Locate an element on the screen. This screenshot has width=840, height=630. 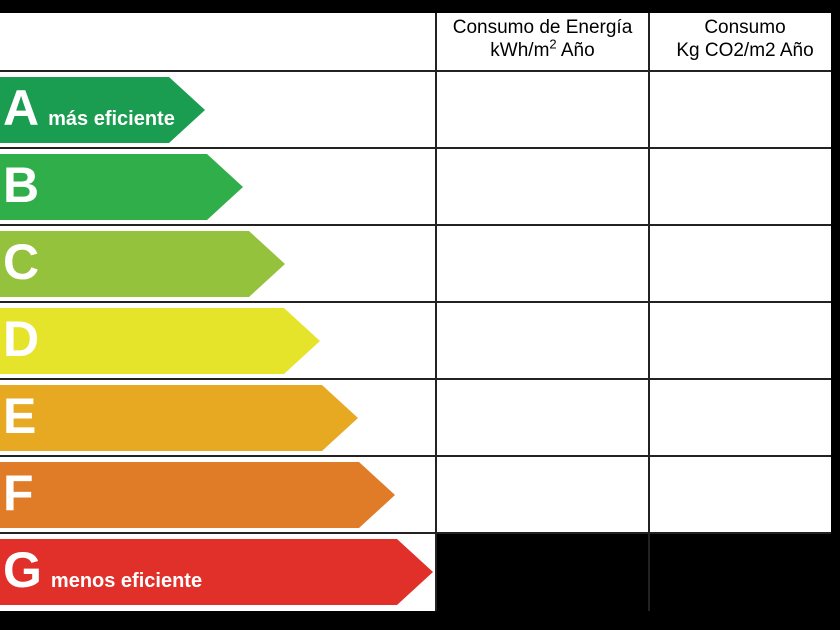
header-blank-cell is located at coordinates (218, 41).